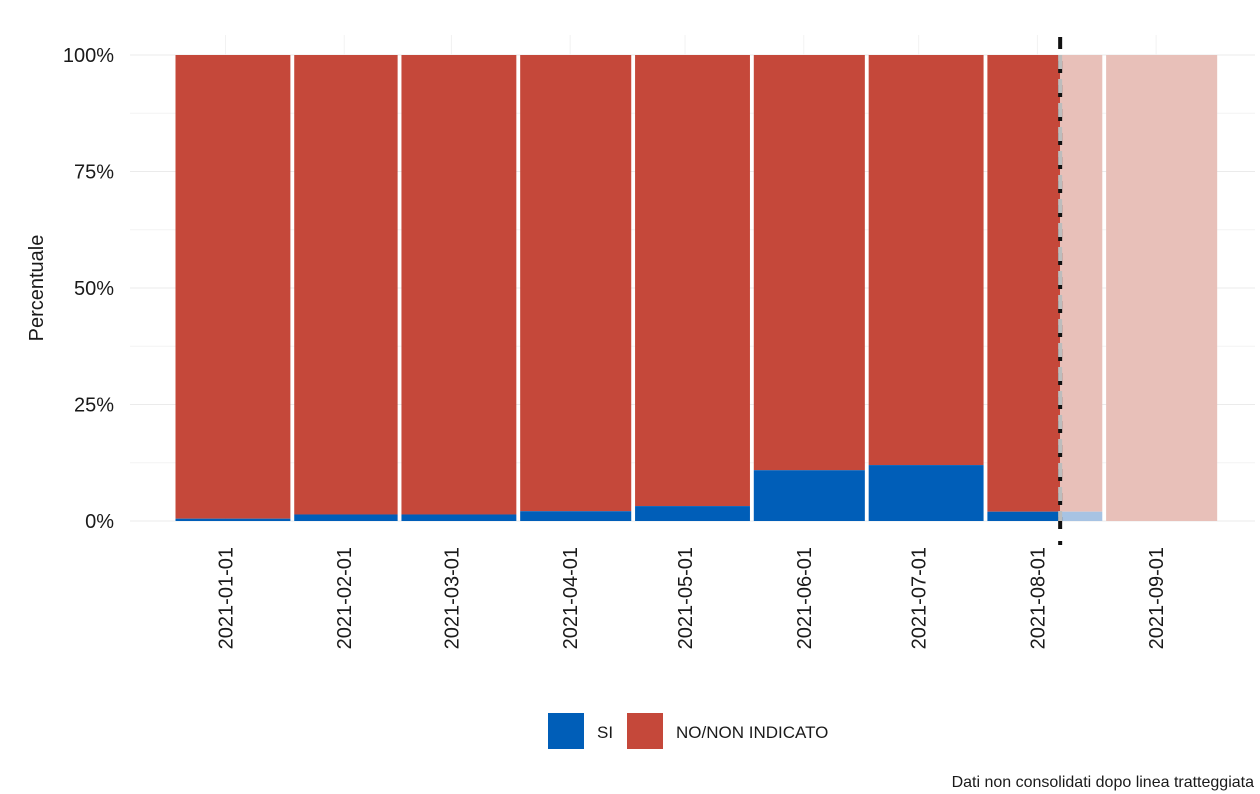  I want to click on y-tick-label: 0%, so click(99, 522).